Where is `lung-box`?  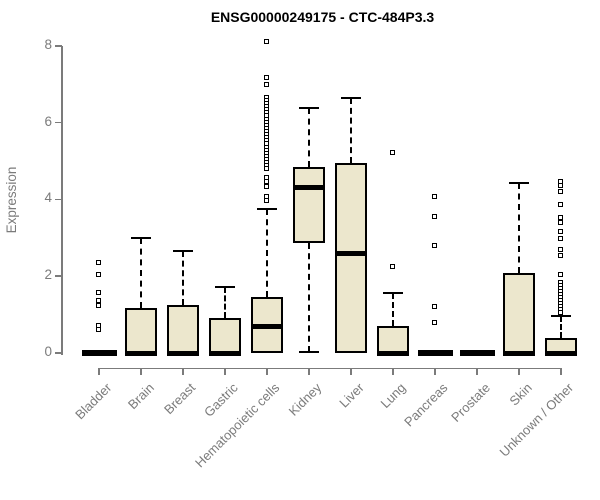
lung-box is located at coordinates (393, 339).